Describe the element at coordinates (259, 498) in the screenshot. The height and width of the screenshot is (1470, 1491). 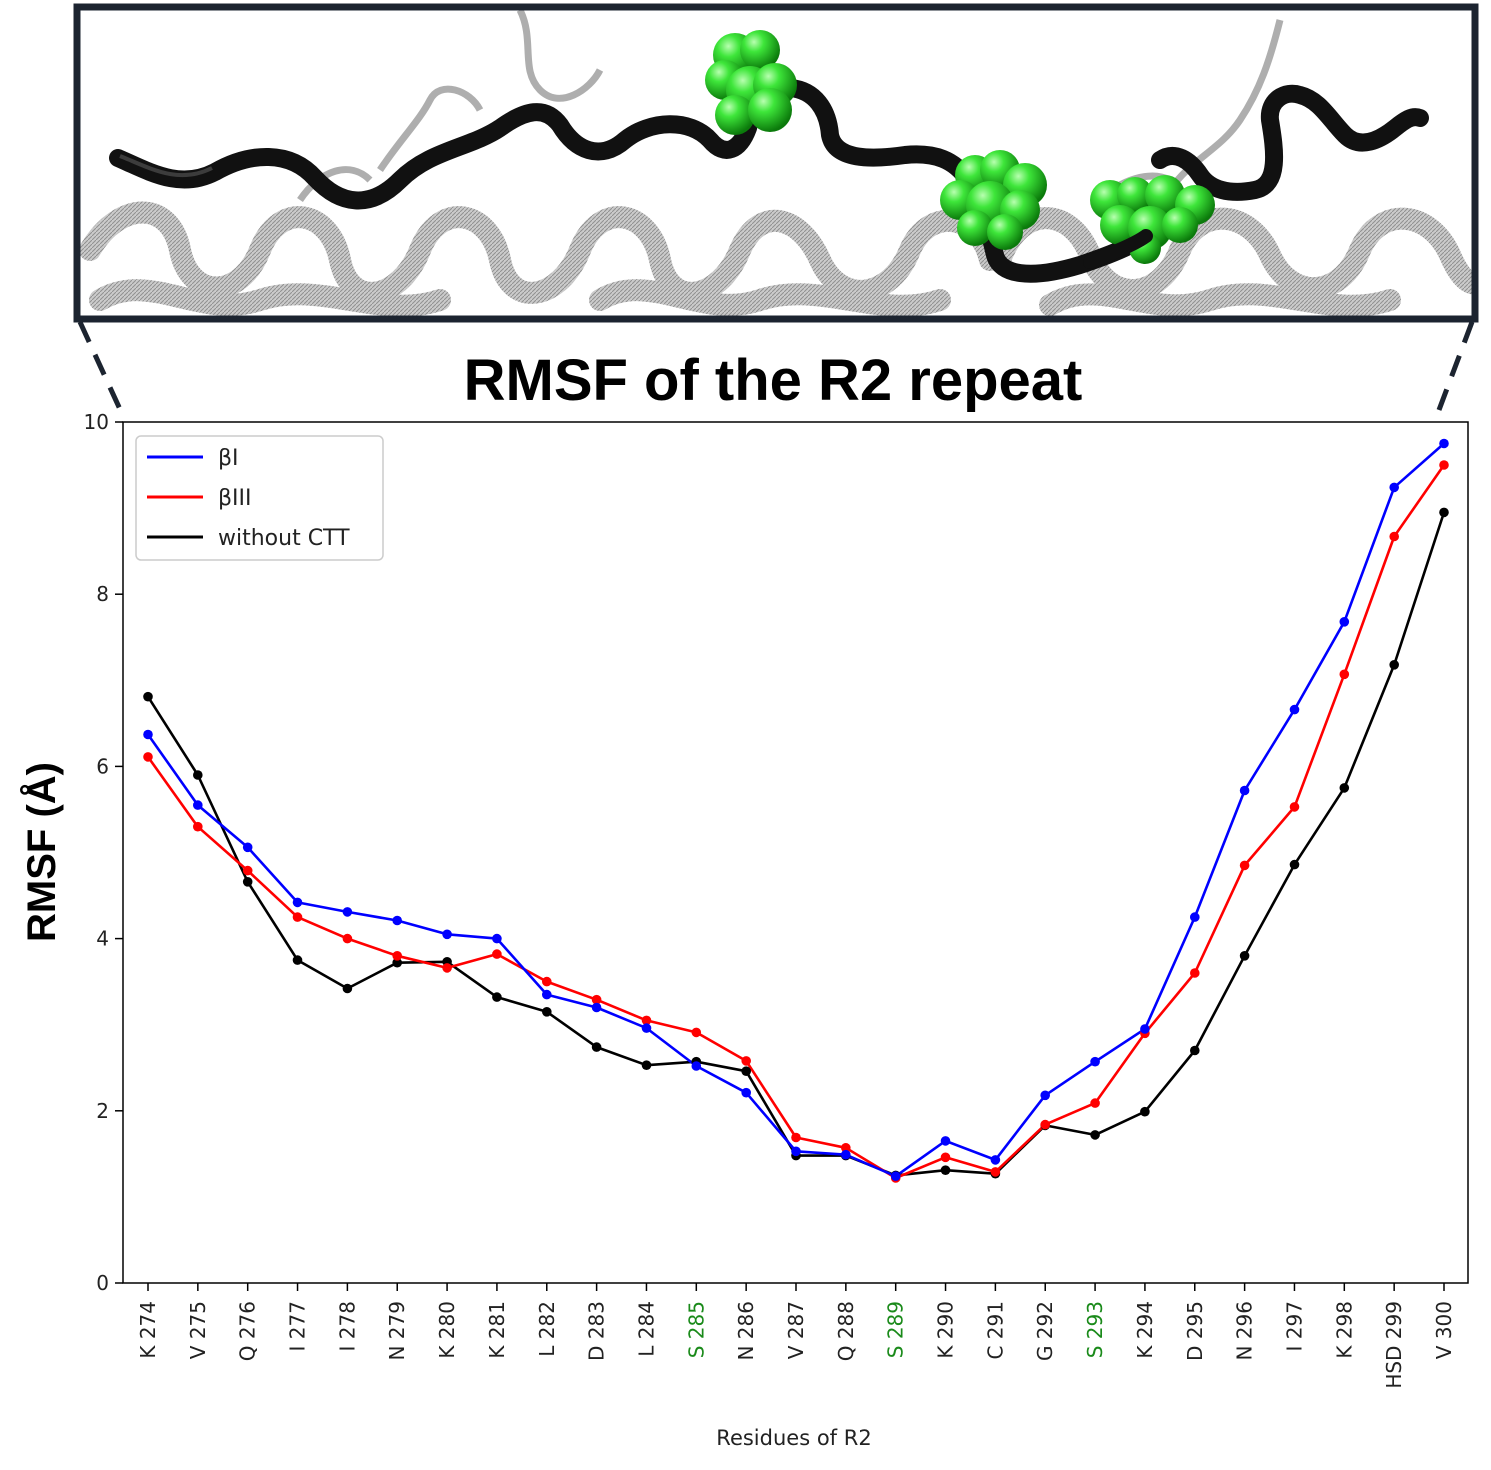
I see `legend: βI βIII without CTT` at that location.